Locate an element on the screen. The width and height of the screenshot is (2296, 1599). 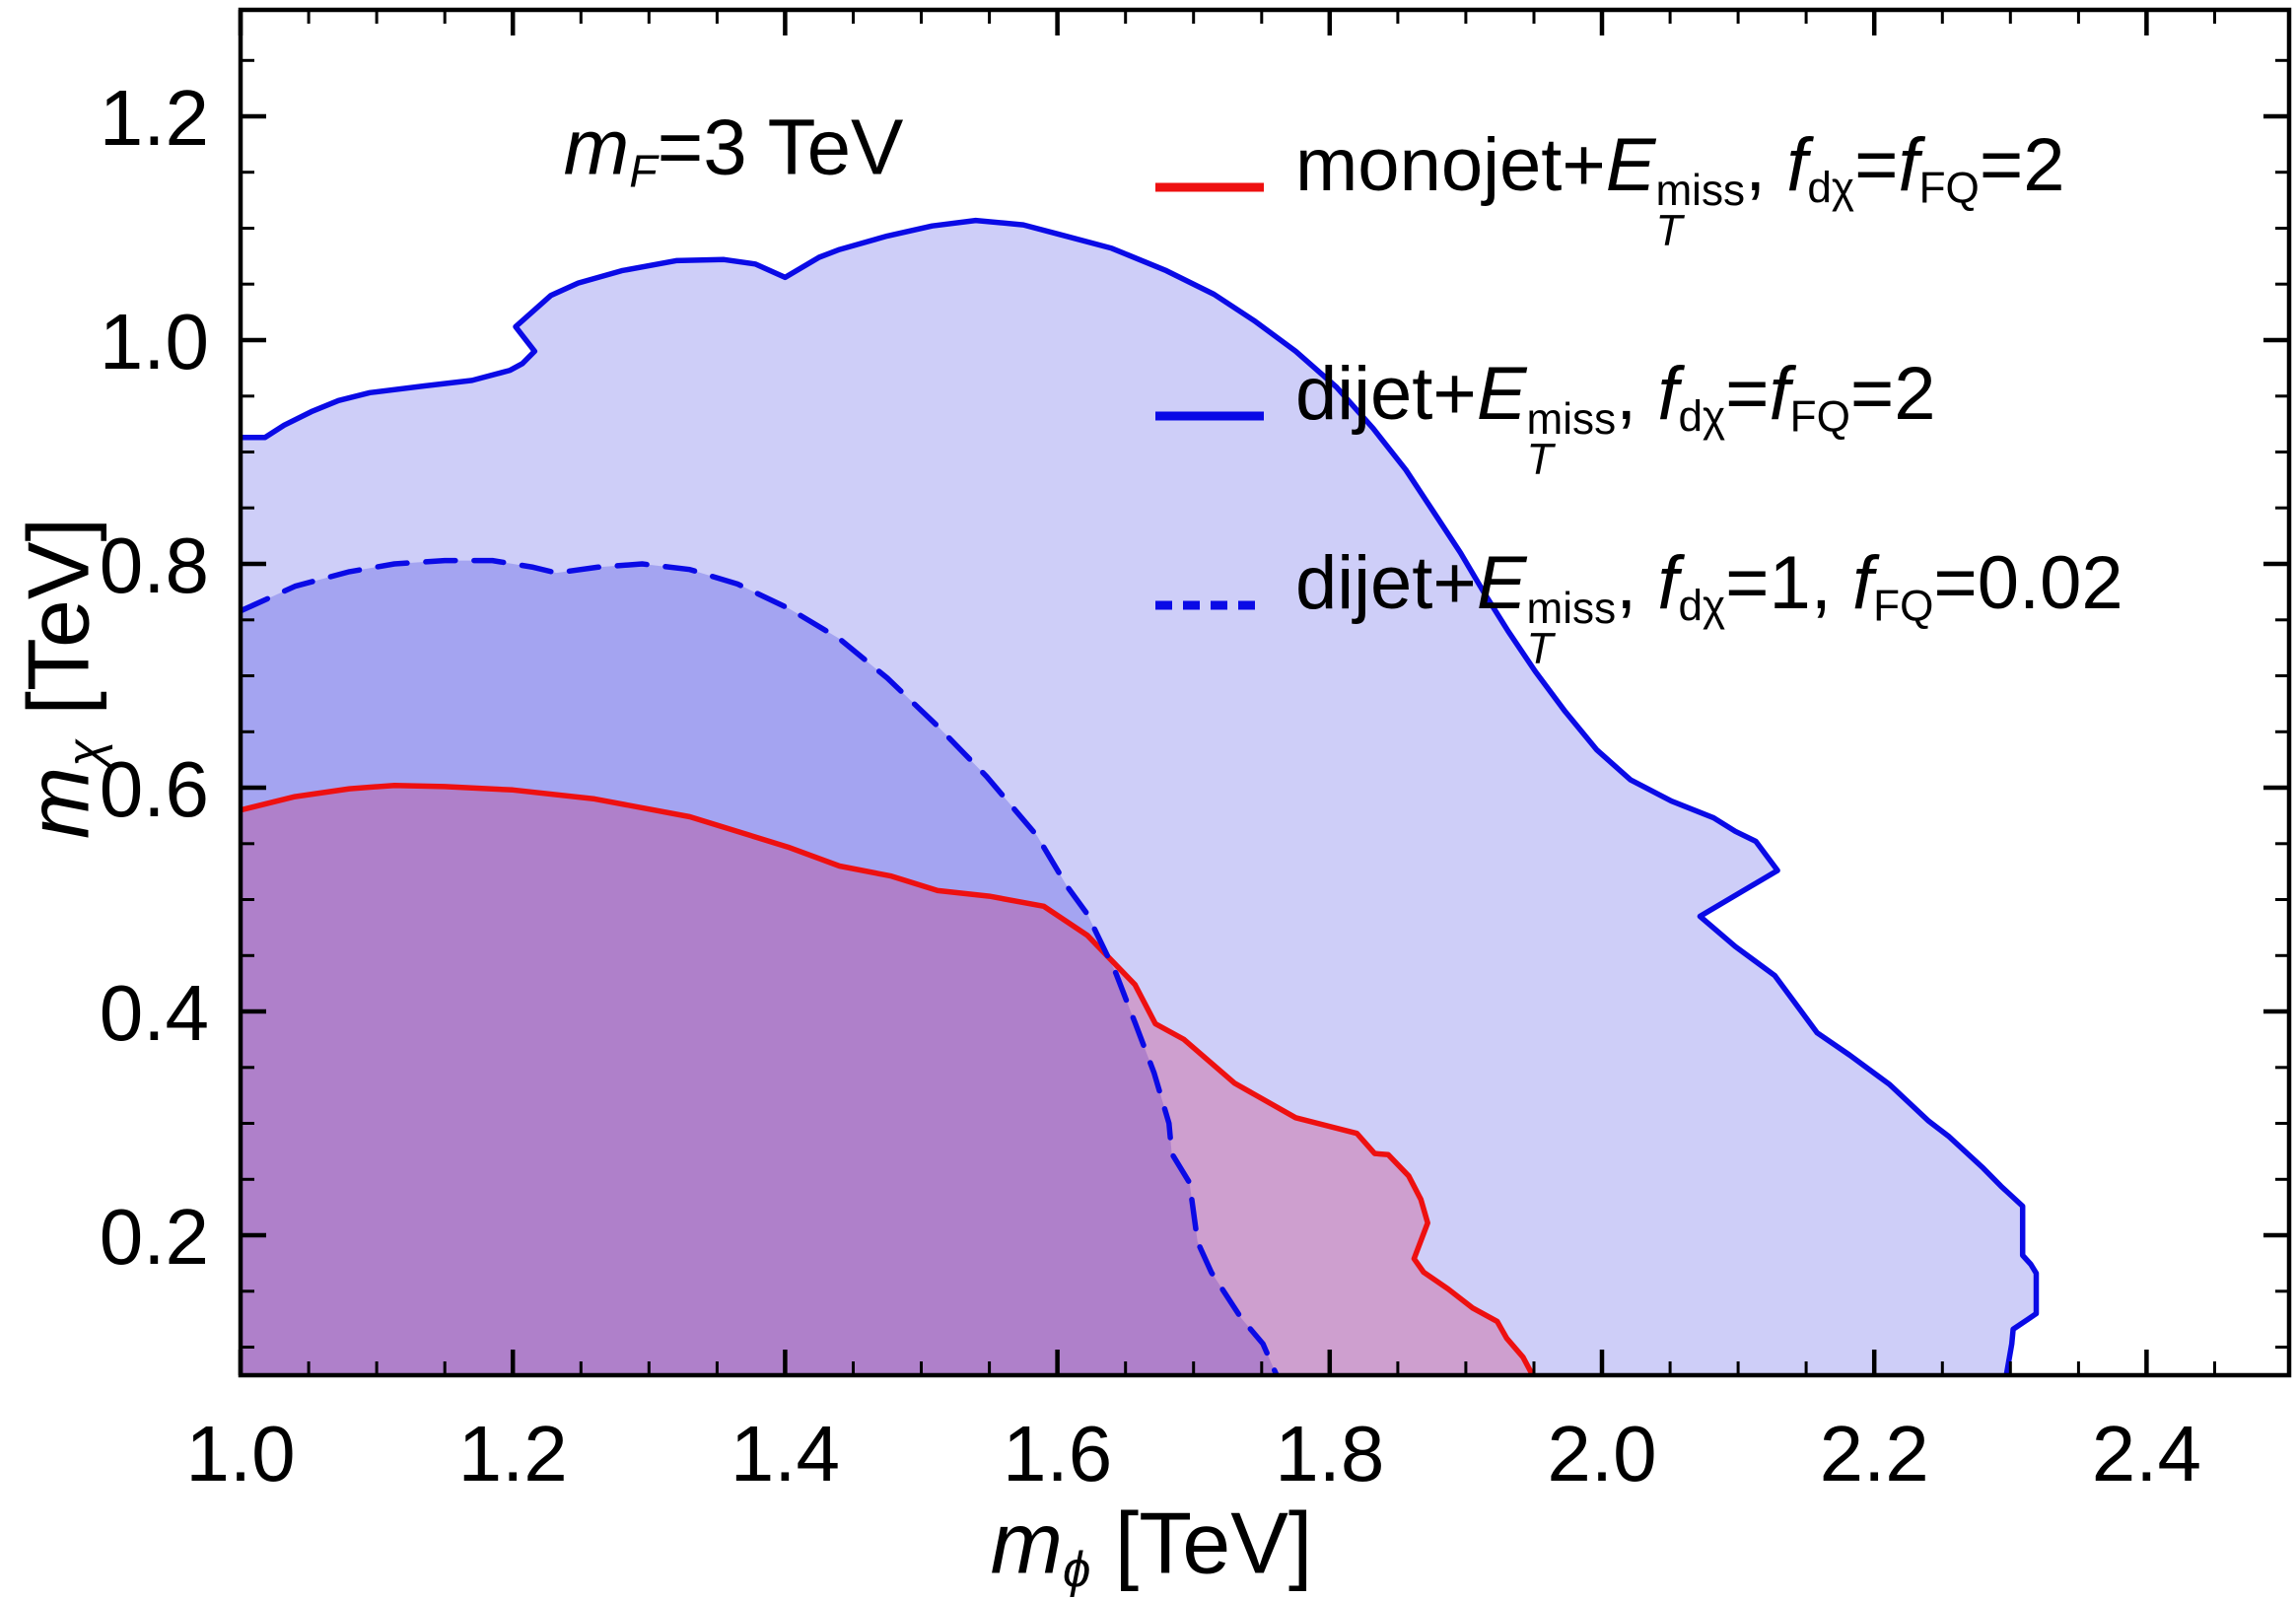
legend-label-monojet: monojet+E miss T, fdχ=fFQ=2 is located at coordinates (1680, 189).